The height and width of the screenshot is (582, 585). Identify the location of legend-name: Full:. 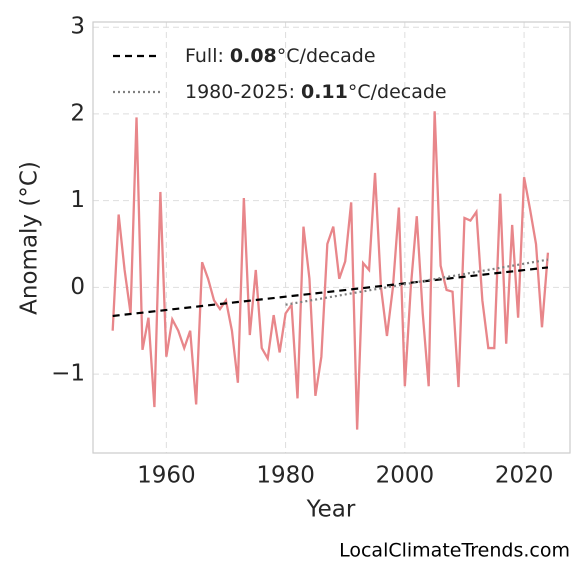
(204, 56).